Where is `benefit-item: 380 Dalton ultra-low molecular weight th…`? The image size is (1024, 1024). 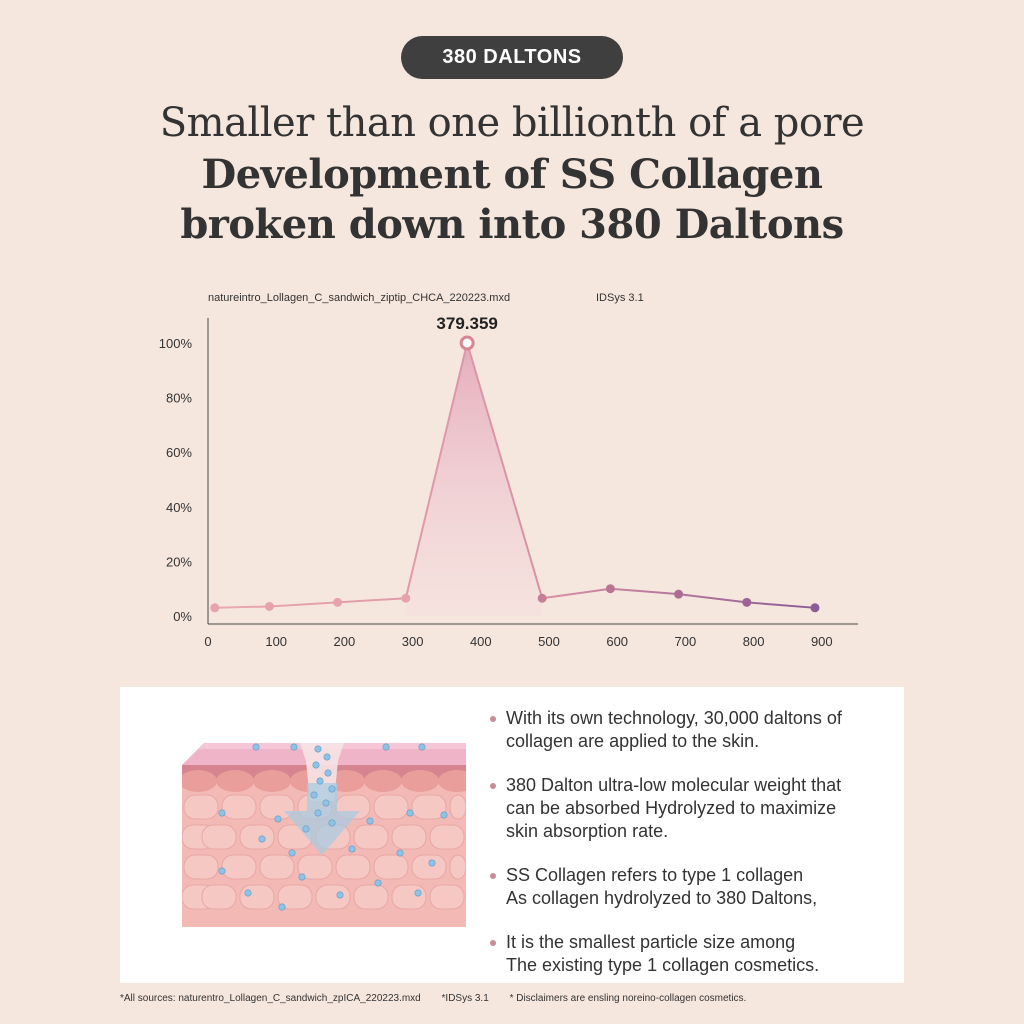 benefit-item: 380 Dalton ultra-low molecular weight th… is located at coordinates (688, 808).